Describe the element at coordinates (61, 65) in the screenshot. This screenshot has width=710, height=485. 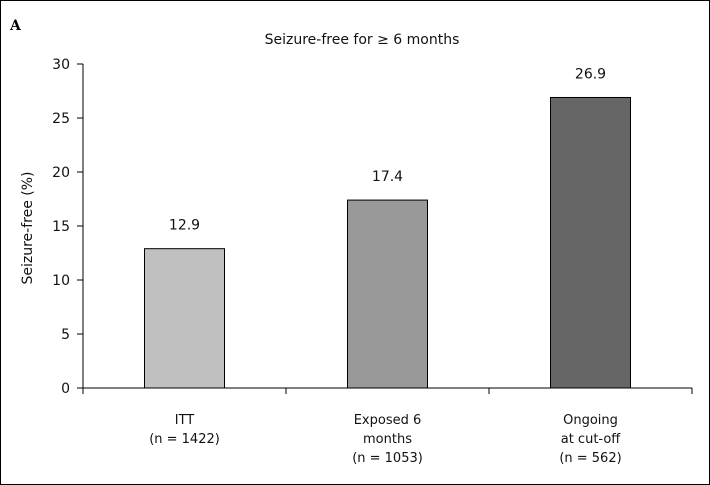
I see `y-tick-label: 30` at that location.